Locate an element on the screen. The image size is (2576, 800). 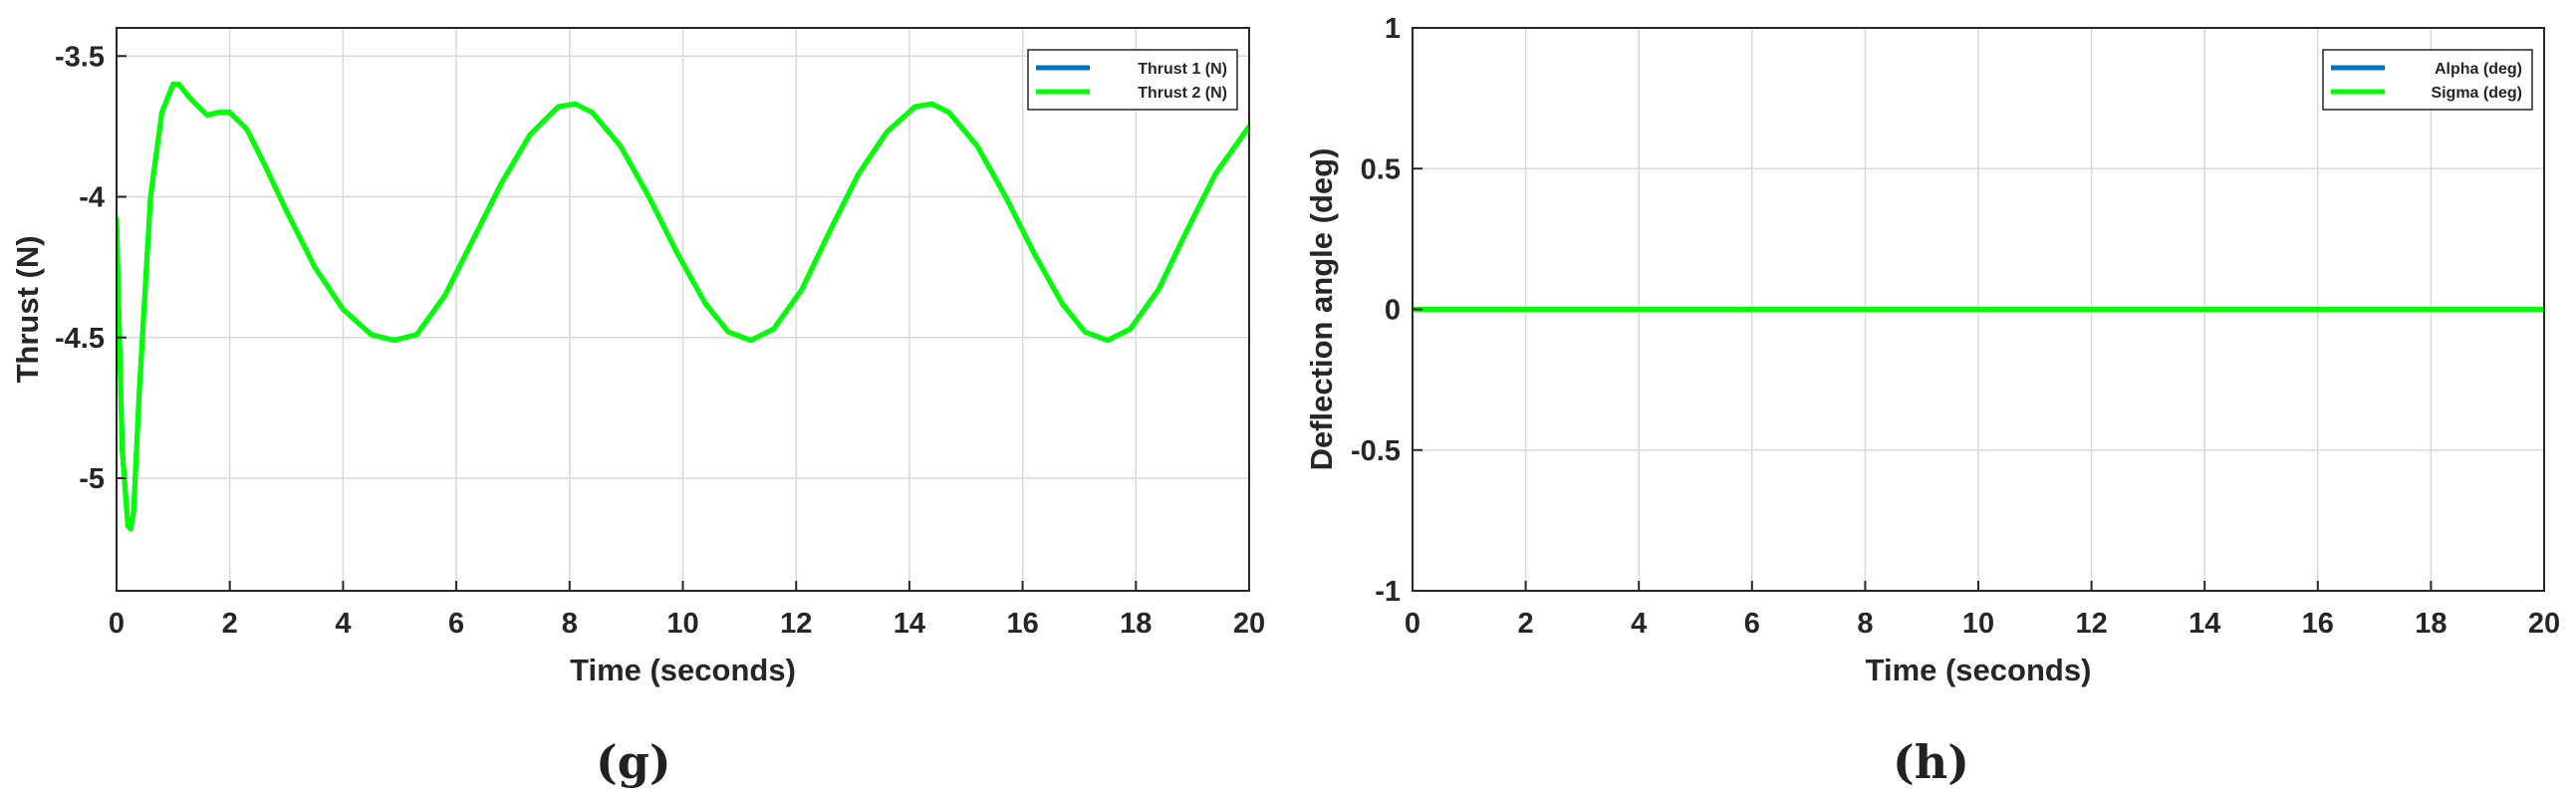
legend-label-1: Alpha (deg) is located at coordinates (2478, 69).